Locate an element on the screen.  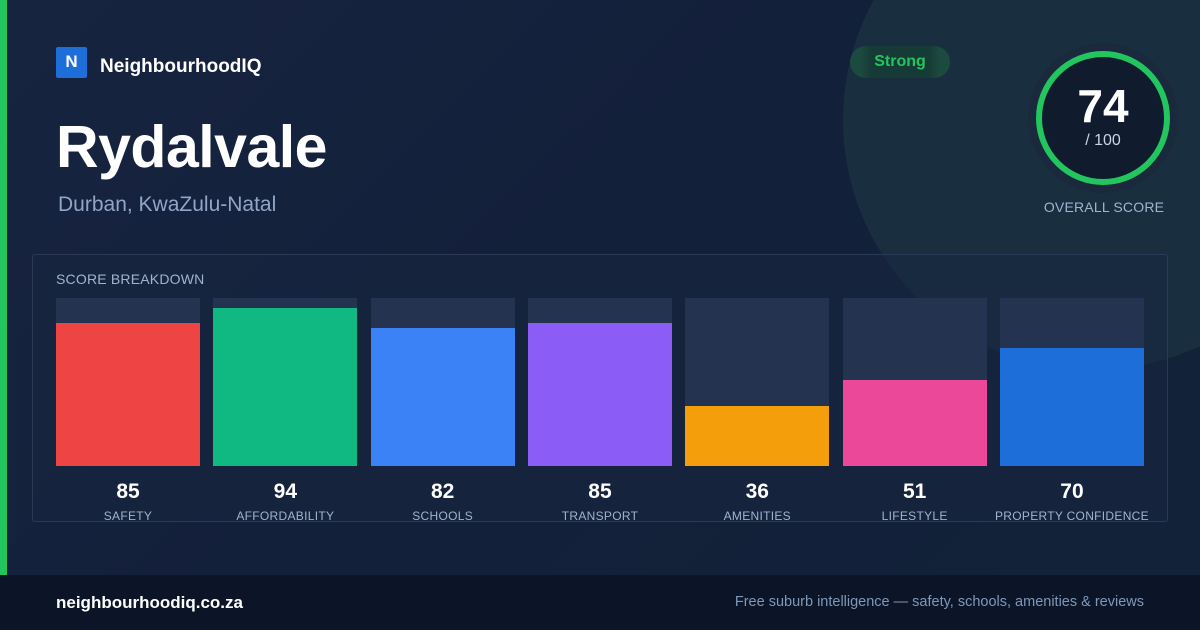
bar-category-label: AFFORDABILITY is located at coordinates (285, 516).